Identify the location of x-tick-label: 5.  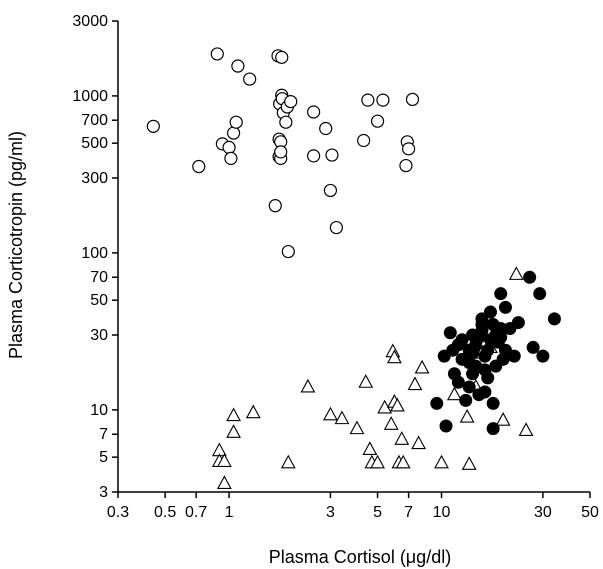
(377, 512).